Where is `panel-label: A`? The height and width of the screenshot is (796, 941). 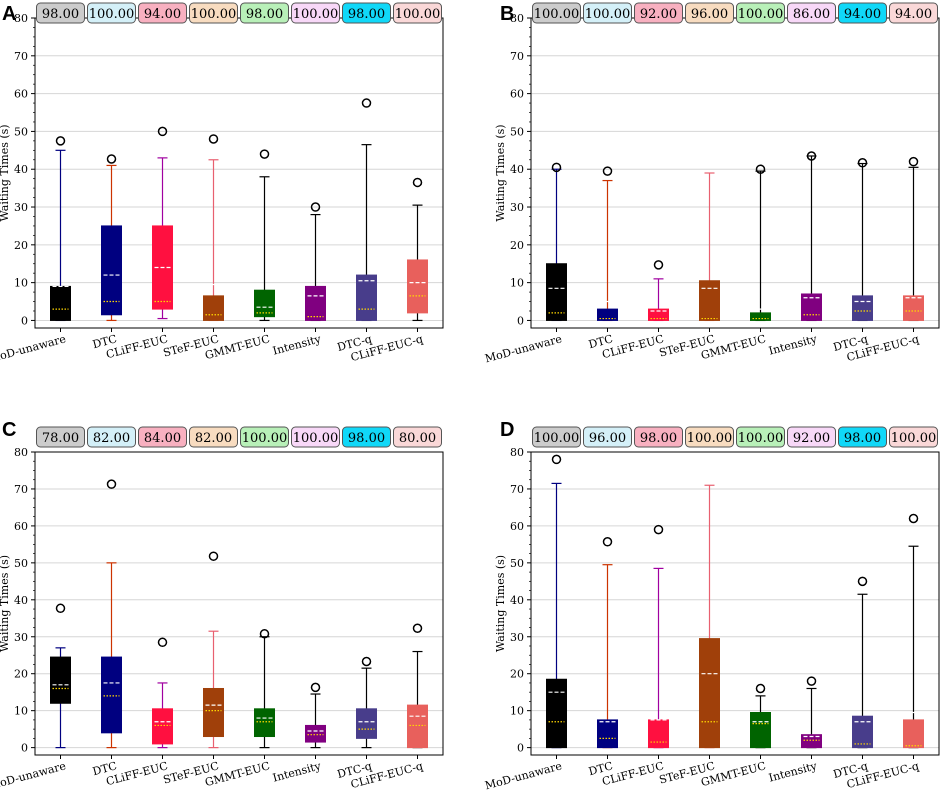
panel-label: A is located at coordinates (9, 14).